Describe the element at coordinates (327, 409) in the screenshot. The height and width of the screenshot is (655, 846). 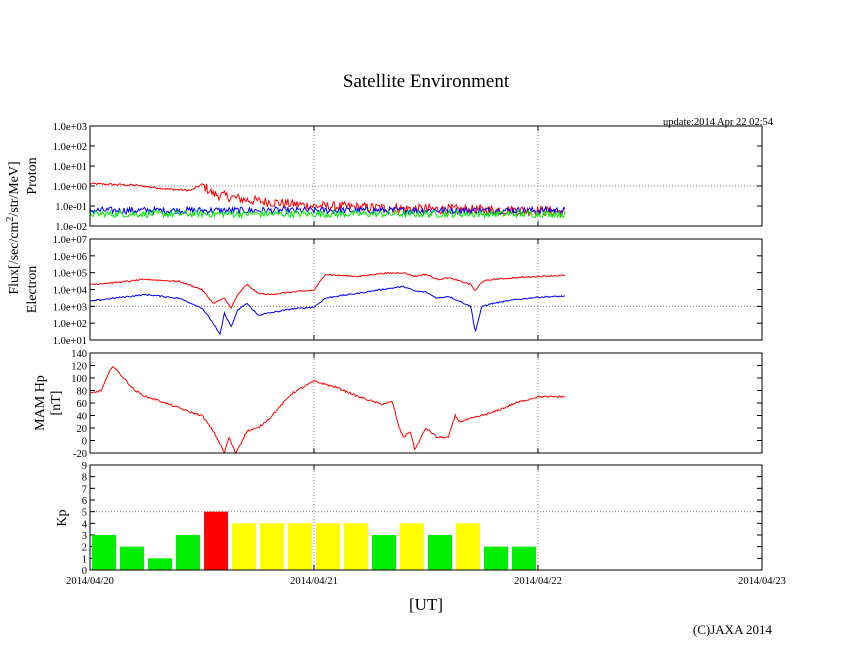
I see `mam-hp-series-hp` at that location.